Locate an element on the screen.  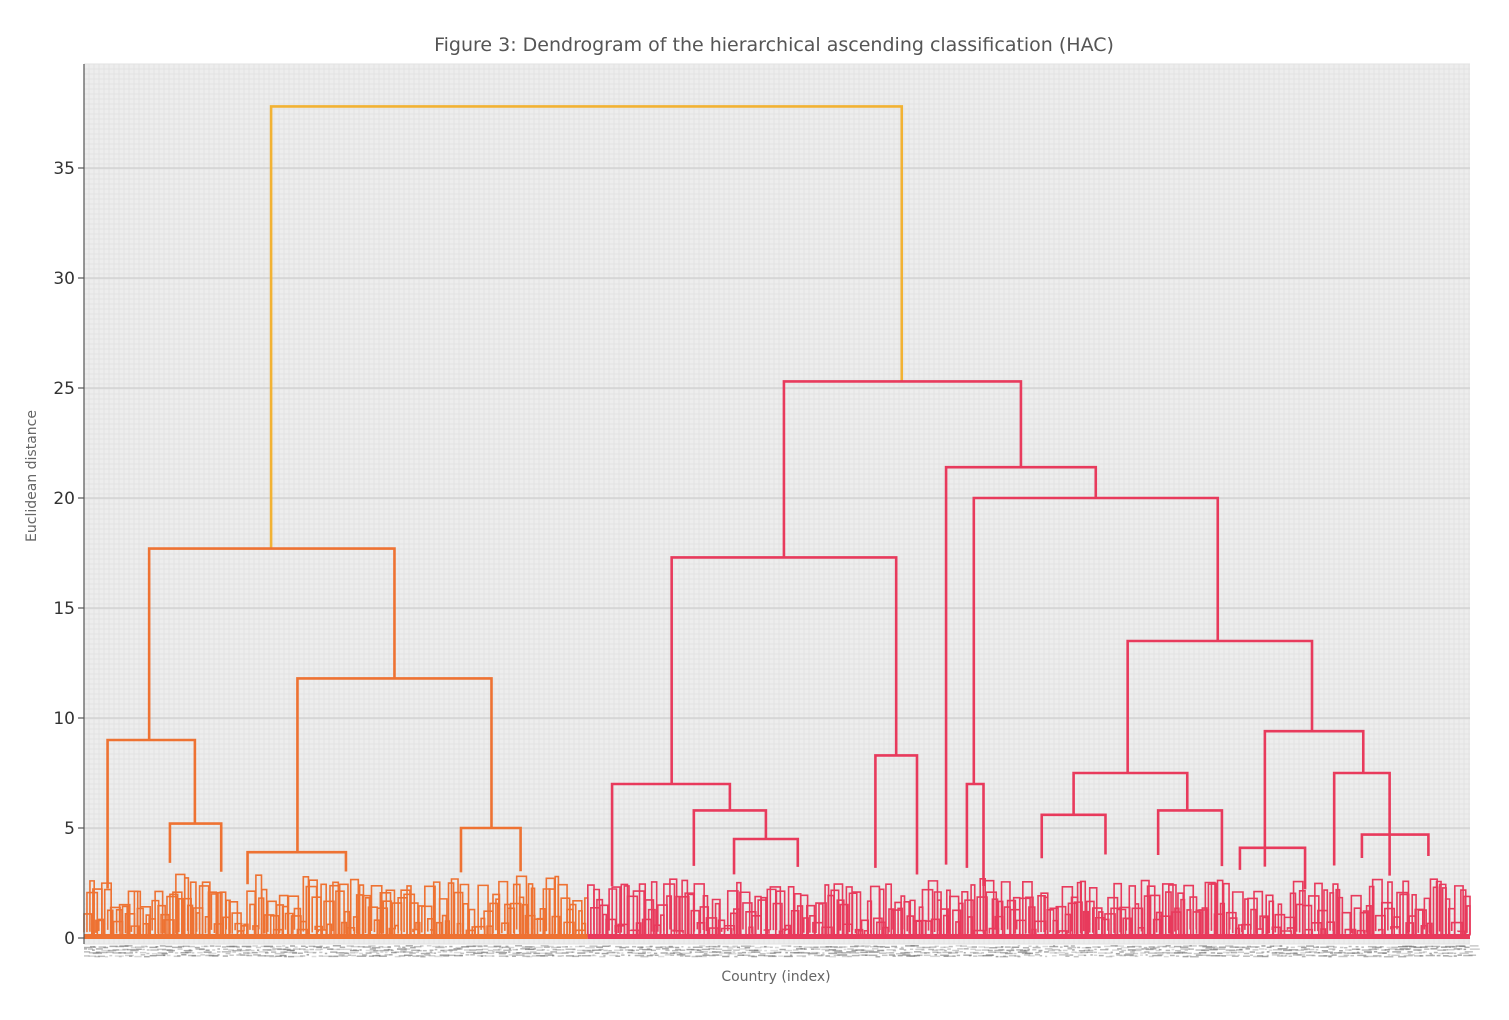
merge-link-R2b2a is located at coordinates (1272, 868).